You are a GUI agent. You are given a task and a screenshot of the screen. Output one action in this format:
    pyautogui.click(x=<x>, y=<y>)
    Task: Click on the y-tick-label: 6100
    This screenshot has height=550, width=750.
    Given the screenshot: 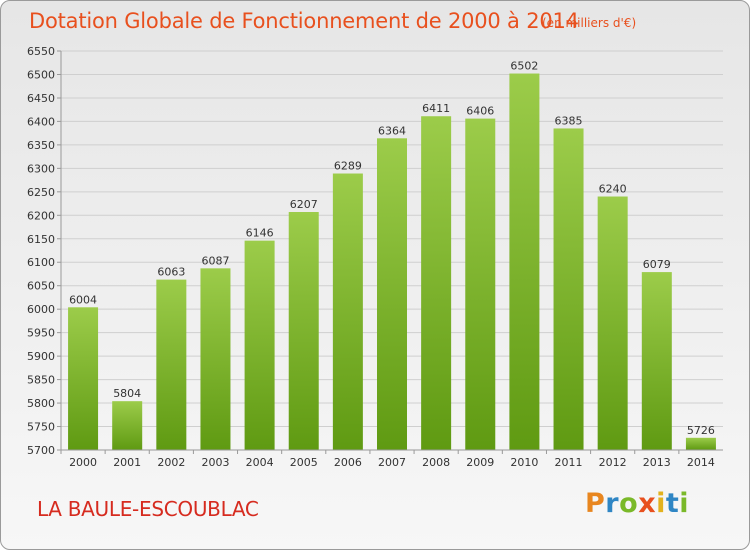 What is the action you would take?
    pyautogui.click(x=41, y=262)
    